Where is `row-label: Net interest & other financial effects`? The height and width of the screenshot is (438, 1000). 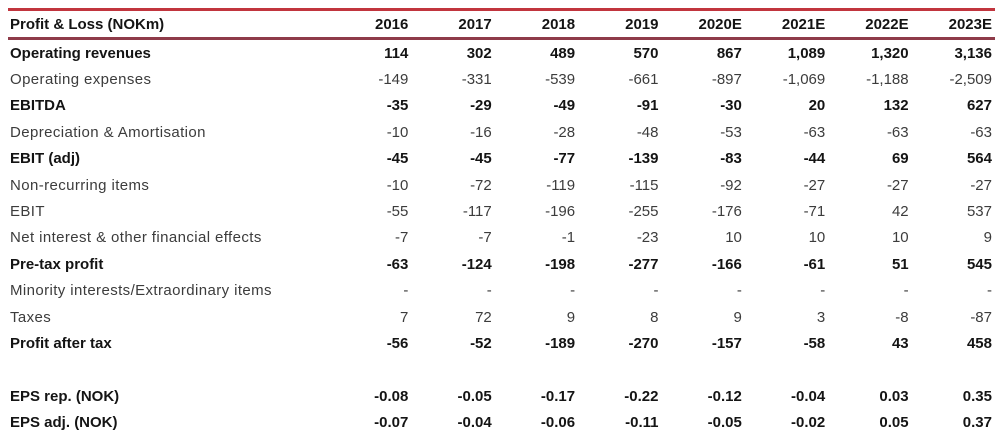 row-label: Net interest & other financial effects is located at coordinates (136, 238).